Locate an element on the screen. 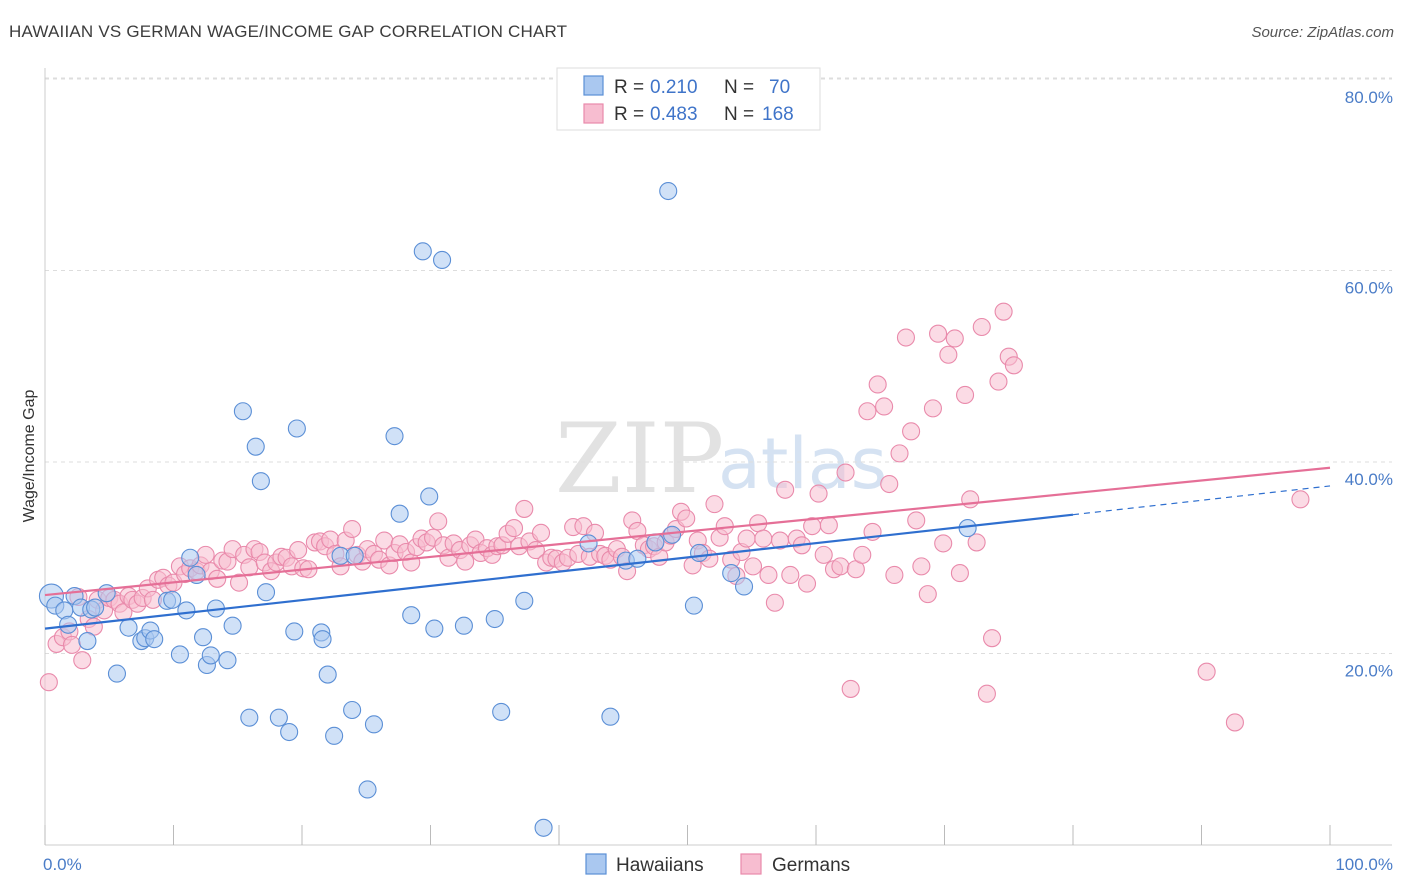 The height and width of the screenshot is (892, 1406). bottom-legend: Hawaiians Germans is located at coordinates (717, 864).